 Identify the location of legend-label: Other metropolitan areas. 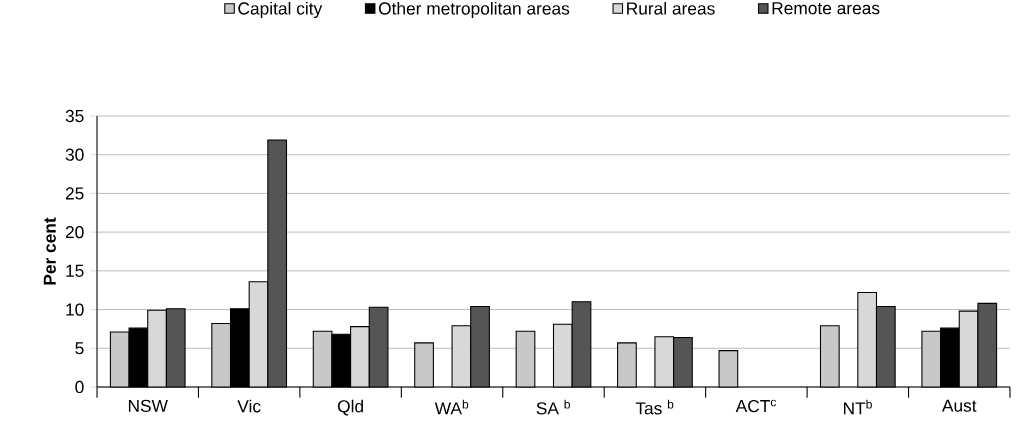
(474, 10).